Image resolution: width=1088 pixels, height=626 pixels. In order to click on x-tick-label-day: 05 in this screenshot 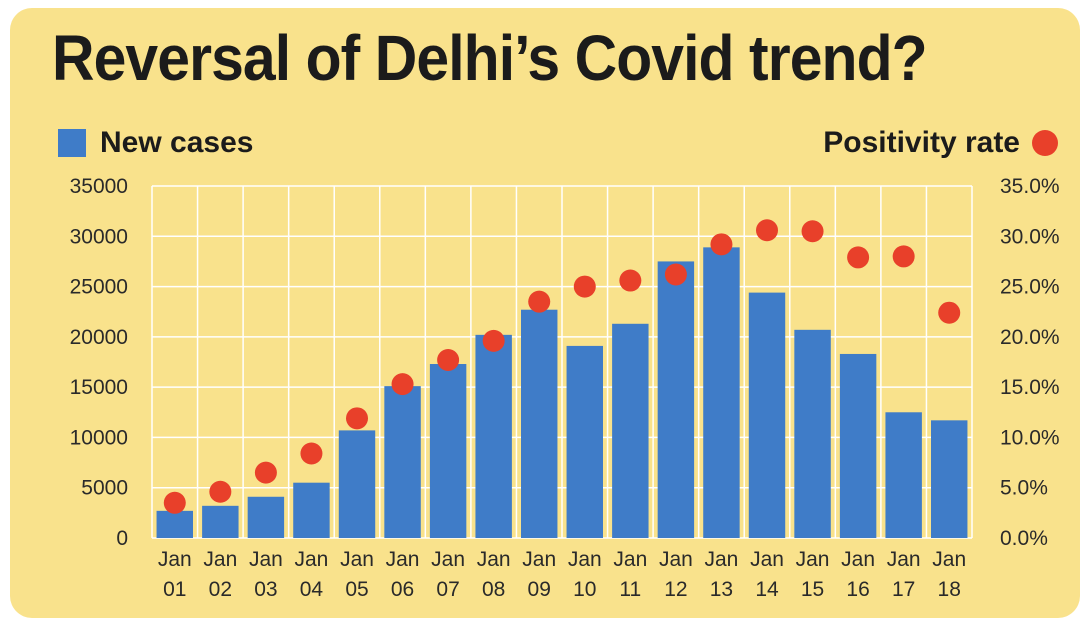, I will do `click(356, 589)`.